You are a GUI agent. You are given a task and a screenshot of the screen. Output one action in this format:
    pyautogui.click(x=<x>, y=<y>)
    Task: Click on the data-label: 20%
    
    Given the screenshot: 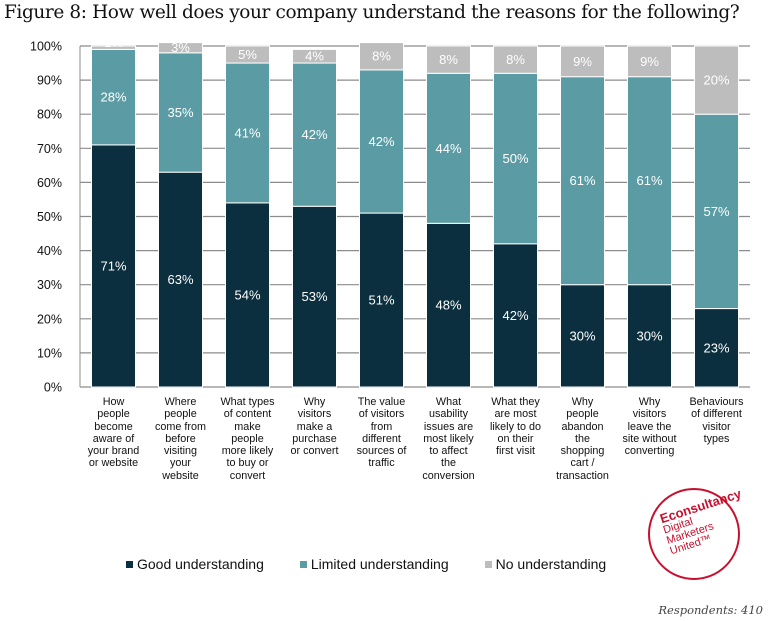 What is the action you would take?
    pyautogui.click(x=716, y=80)
    